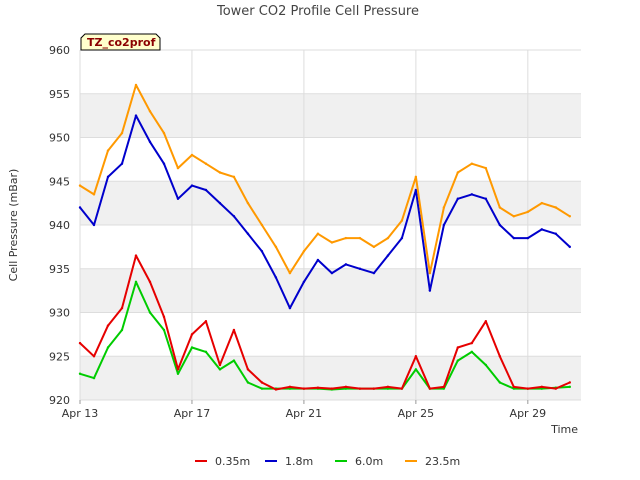 This screenshot has height=480, width=640. What do you see at coordinates (416, 413) in the screenshot?
I see `x-tick-label: Apr 25` at bounding box center [416, 413].